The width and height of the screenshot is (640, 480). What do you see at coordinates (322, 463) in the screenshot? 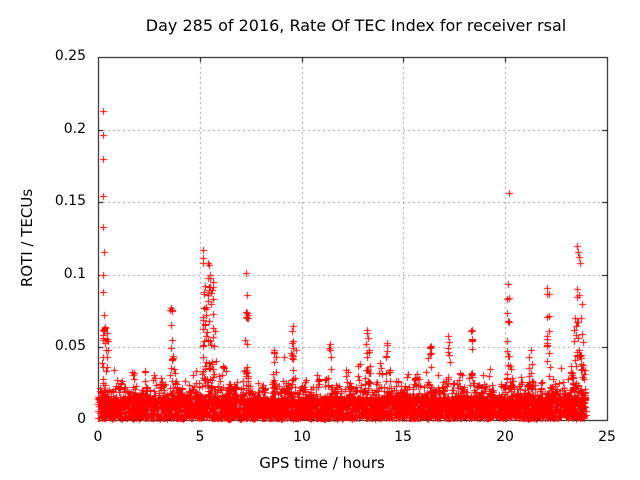
I see `x-axis-label: GPS time / hours` at bounding box center [322, 463].